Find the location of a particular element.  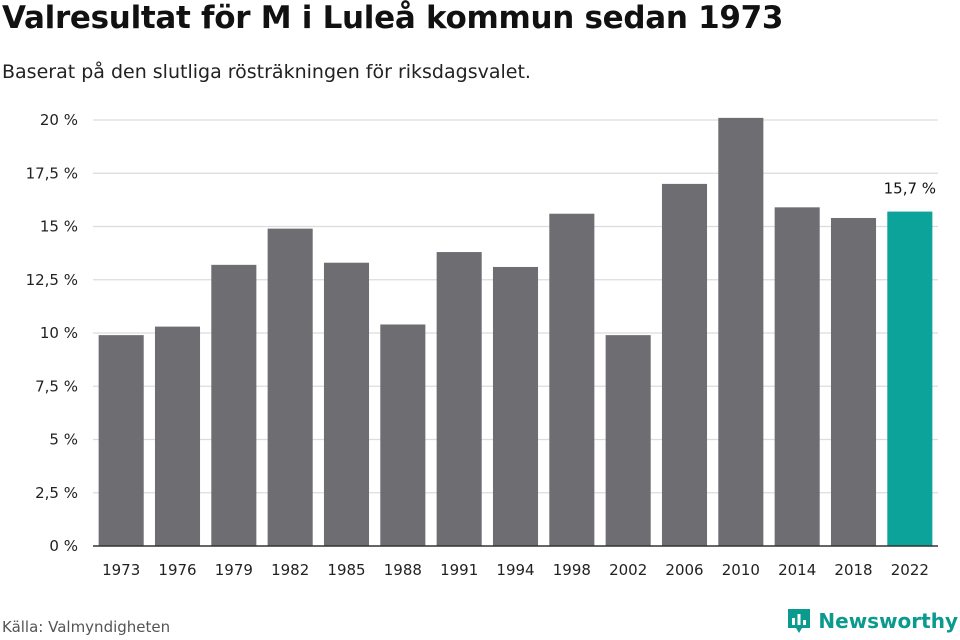

bar-1976 is located at coordinates (177, 436).